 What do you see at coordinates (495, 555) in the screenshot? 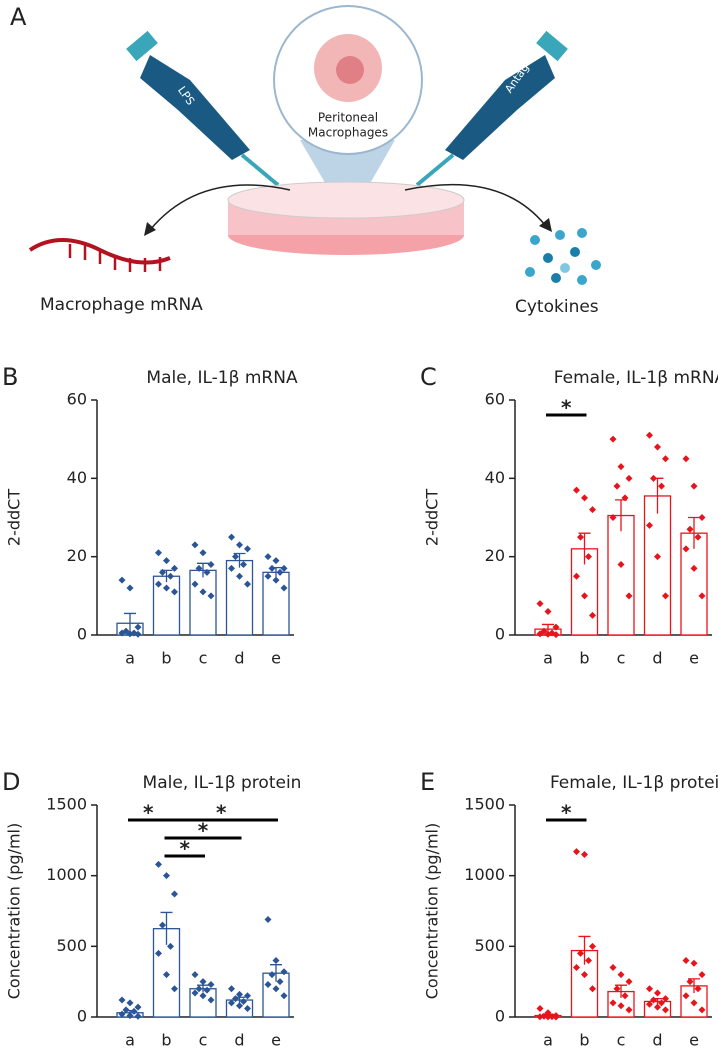
I see `y-tick-label: 20` at bounding box center [495, 555].